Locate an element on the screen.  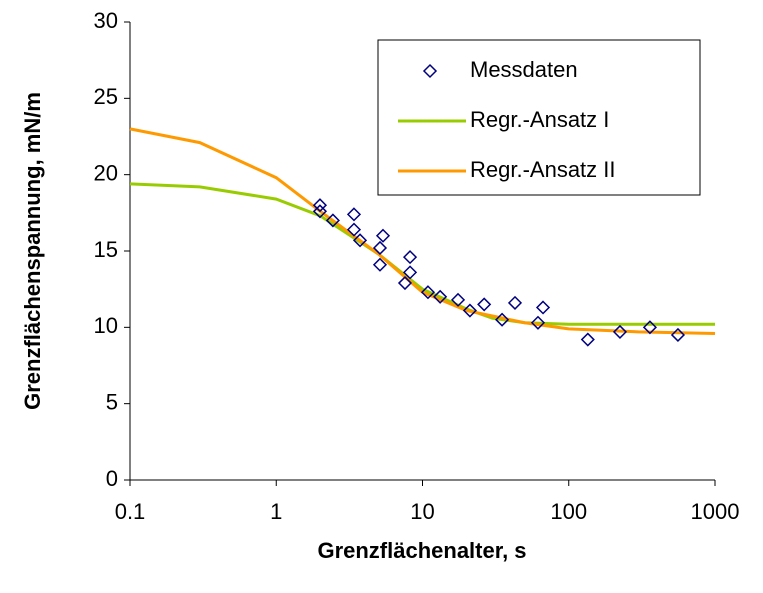
y-tick-label: 20 is located at coordinates (106, 172).